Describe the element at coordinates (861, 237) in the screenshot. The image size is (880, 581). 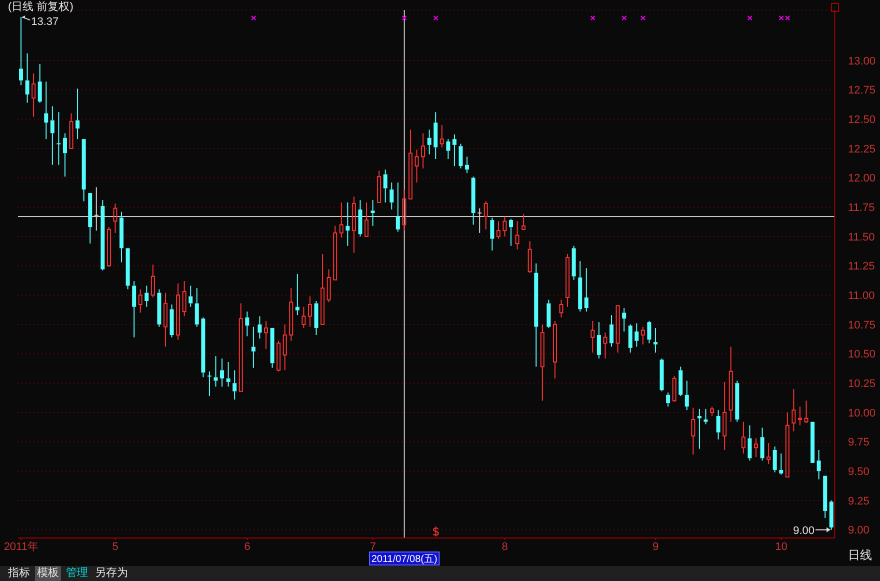
I see `y-tick-label: 11.50` at that location.